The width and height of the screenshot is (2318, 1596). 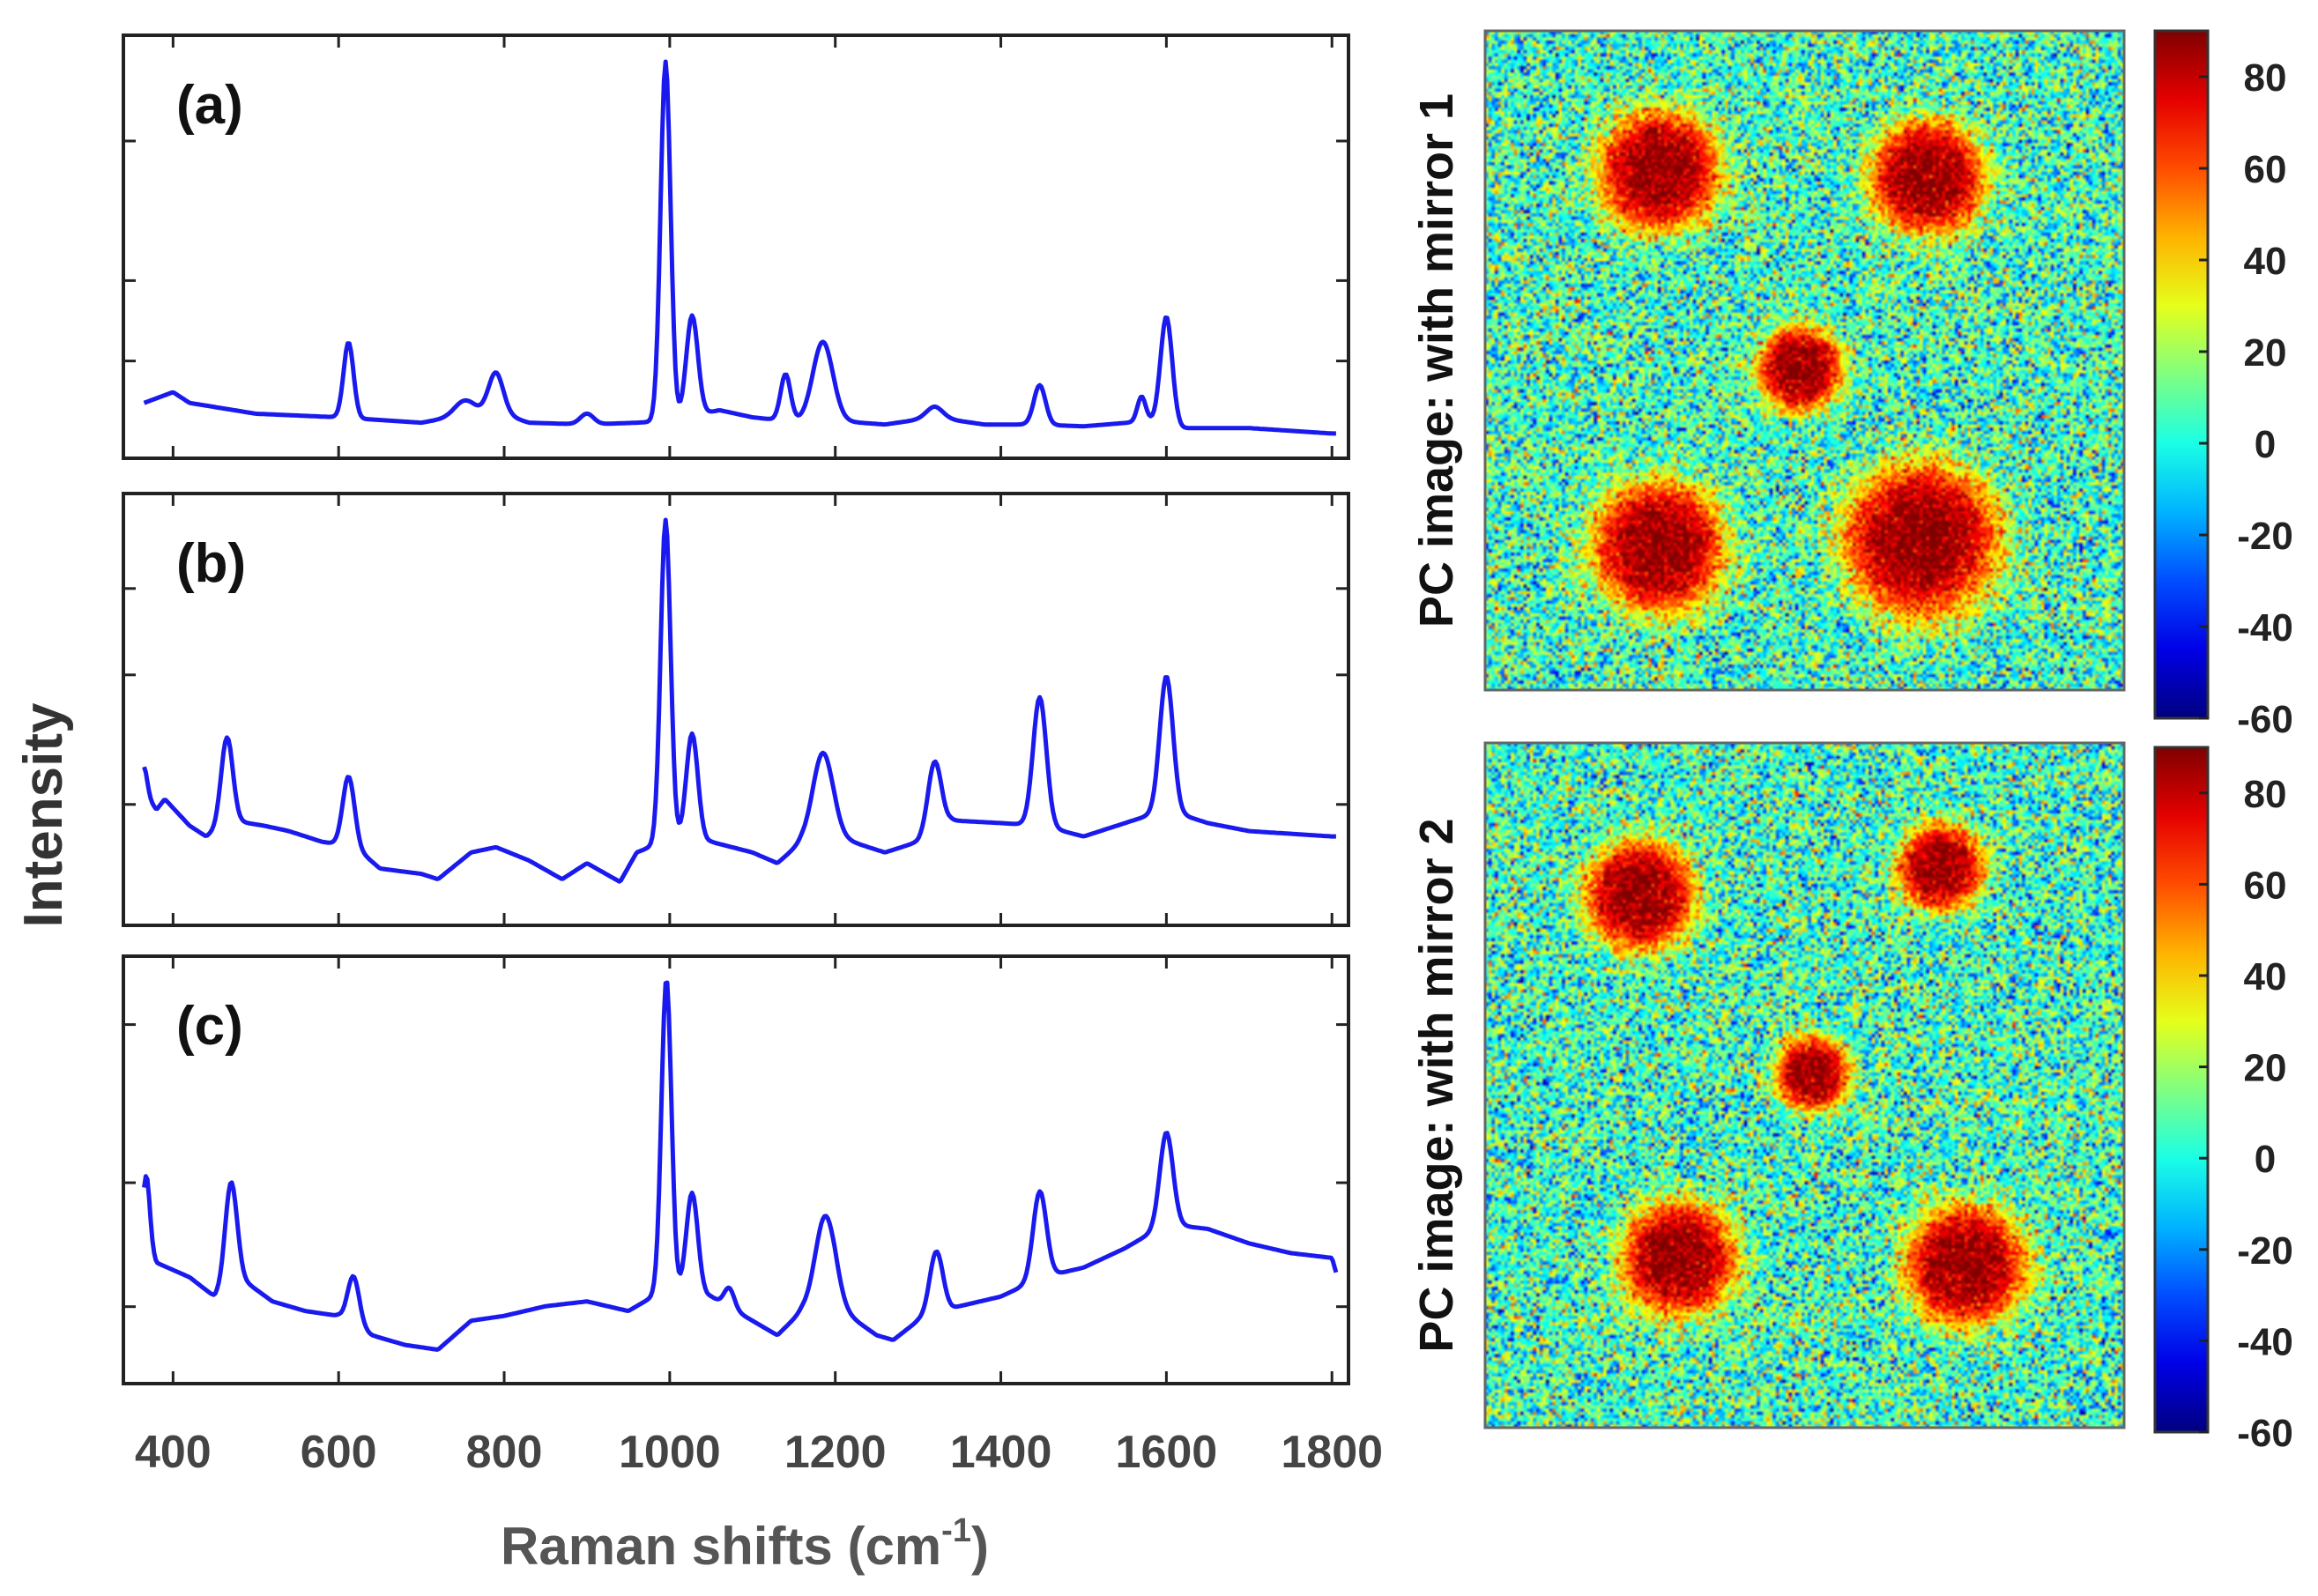 I want to click on heatmap-title: PC image: with mirror 2, so click(x=1437, y=1085).